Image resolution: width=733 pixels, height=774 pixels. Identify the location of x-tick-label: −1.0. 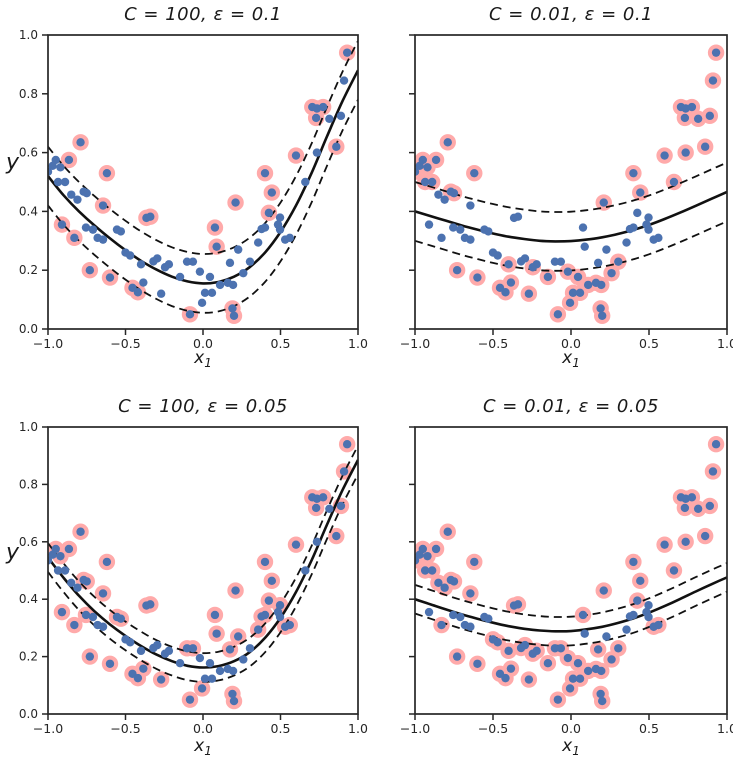
(415, 728).